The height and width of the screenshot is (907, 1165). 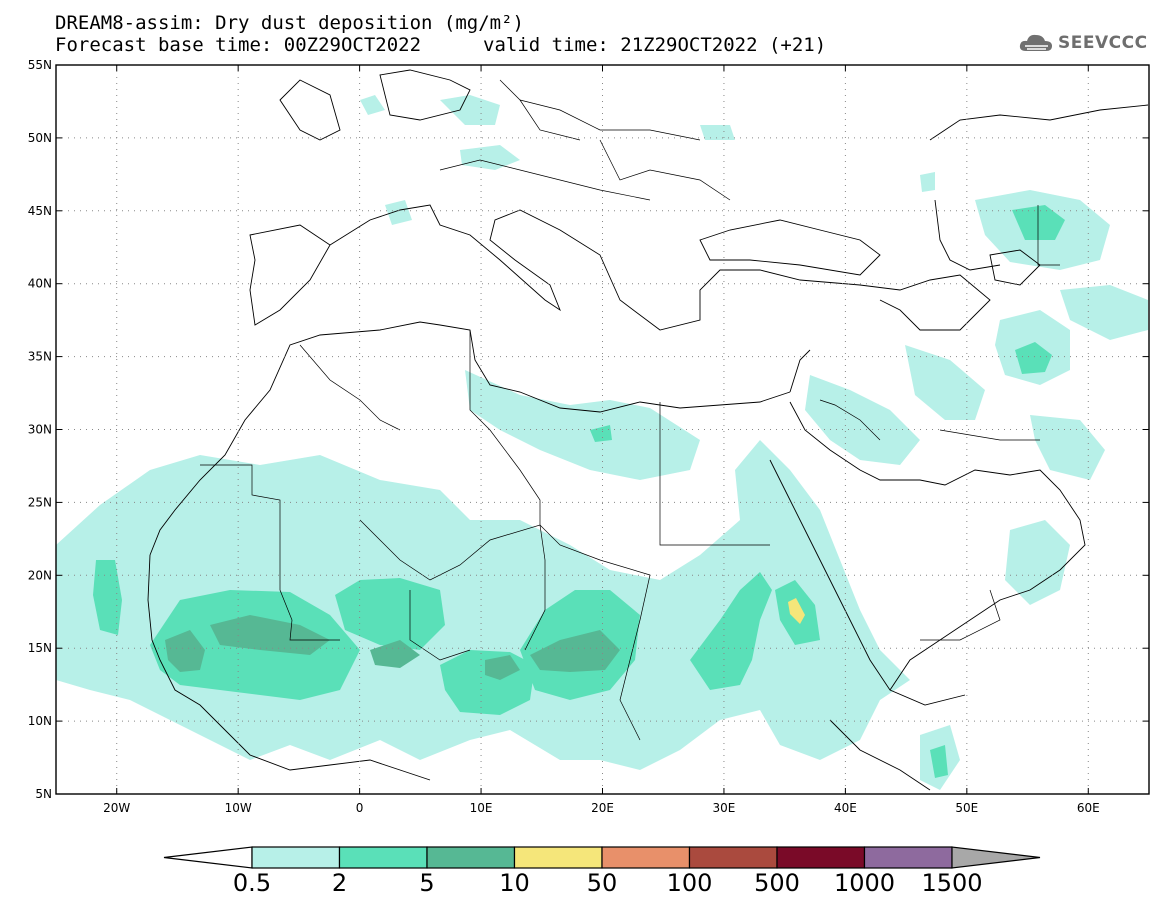 I want to click on lat-label: 25N, so click(x=40, y=502).